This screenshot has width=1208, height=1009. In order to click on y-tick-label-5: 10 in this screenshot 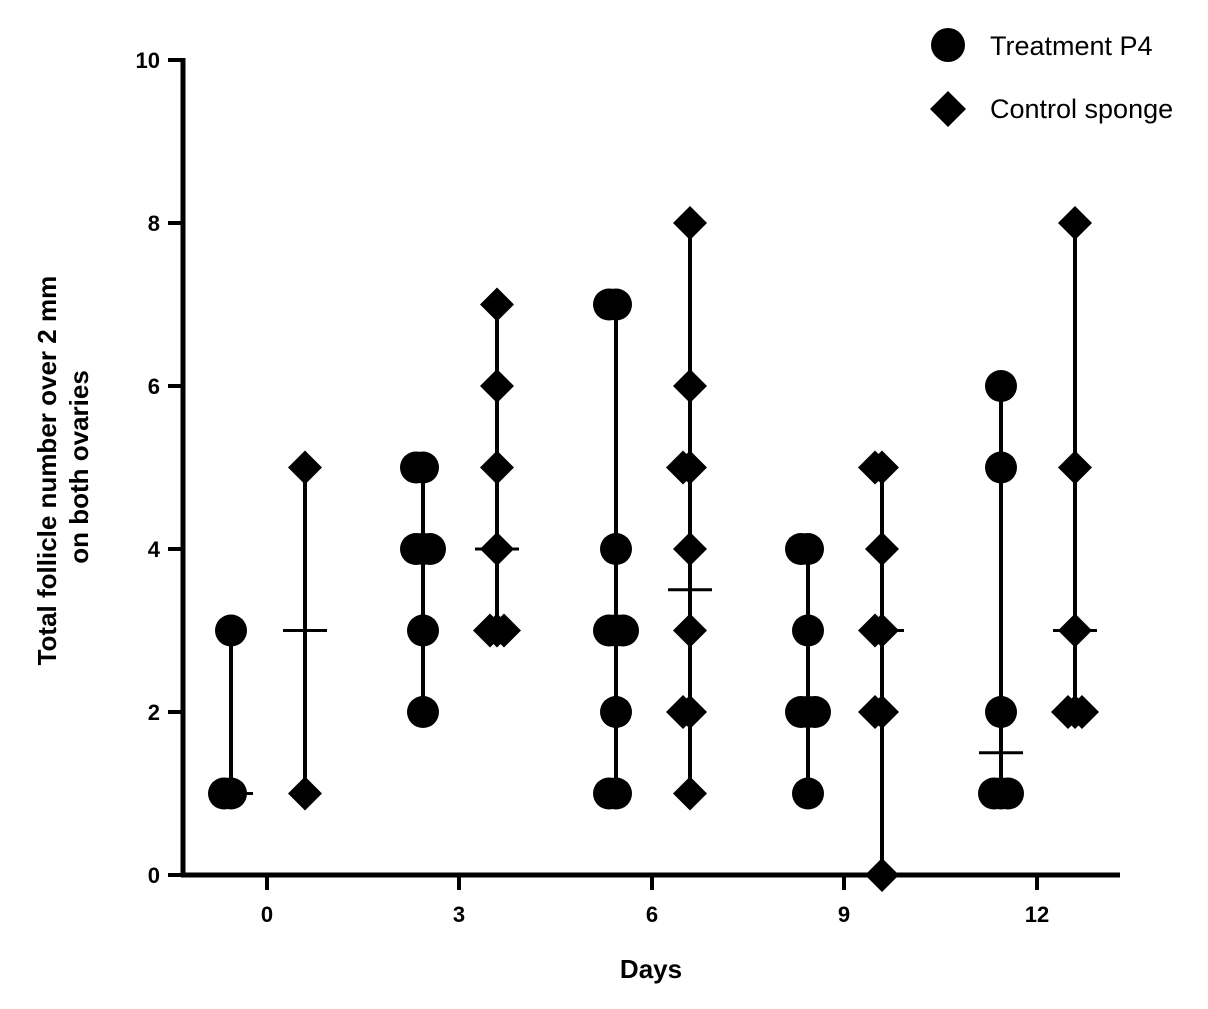, I will do `click(148, 60)`.